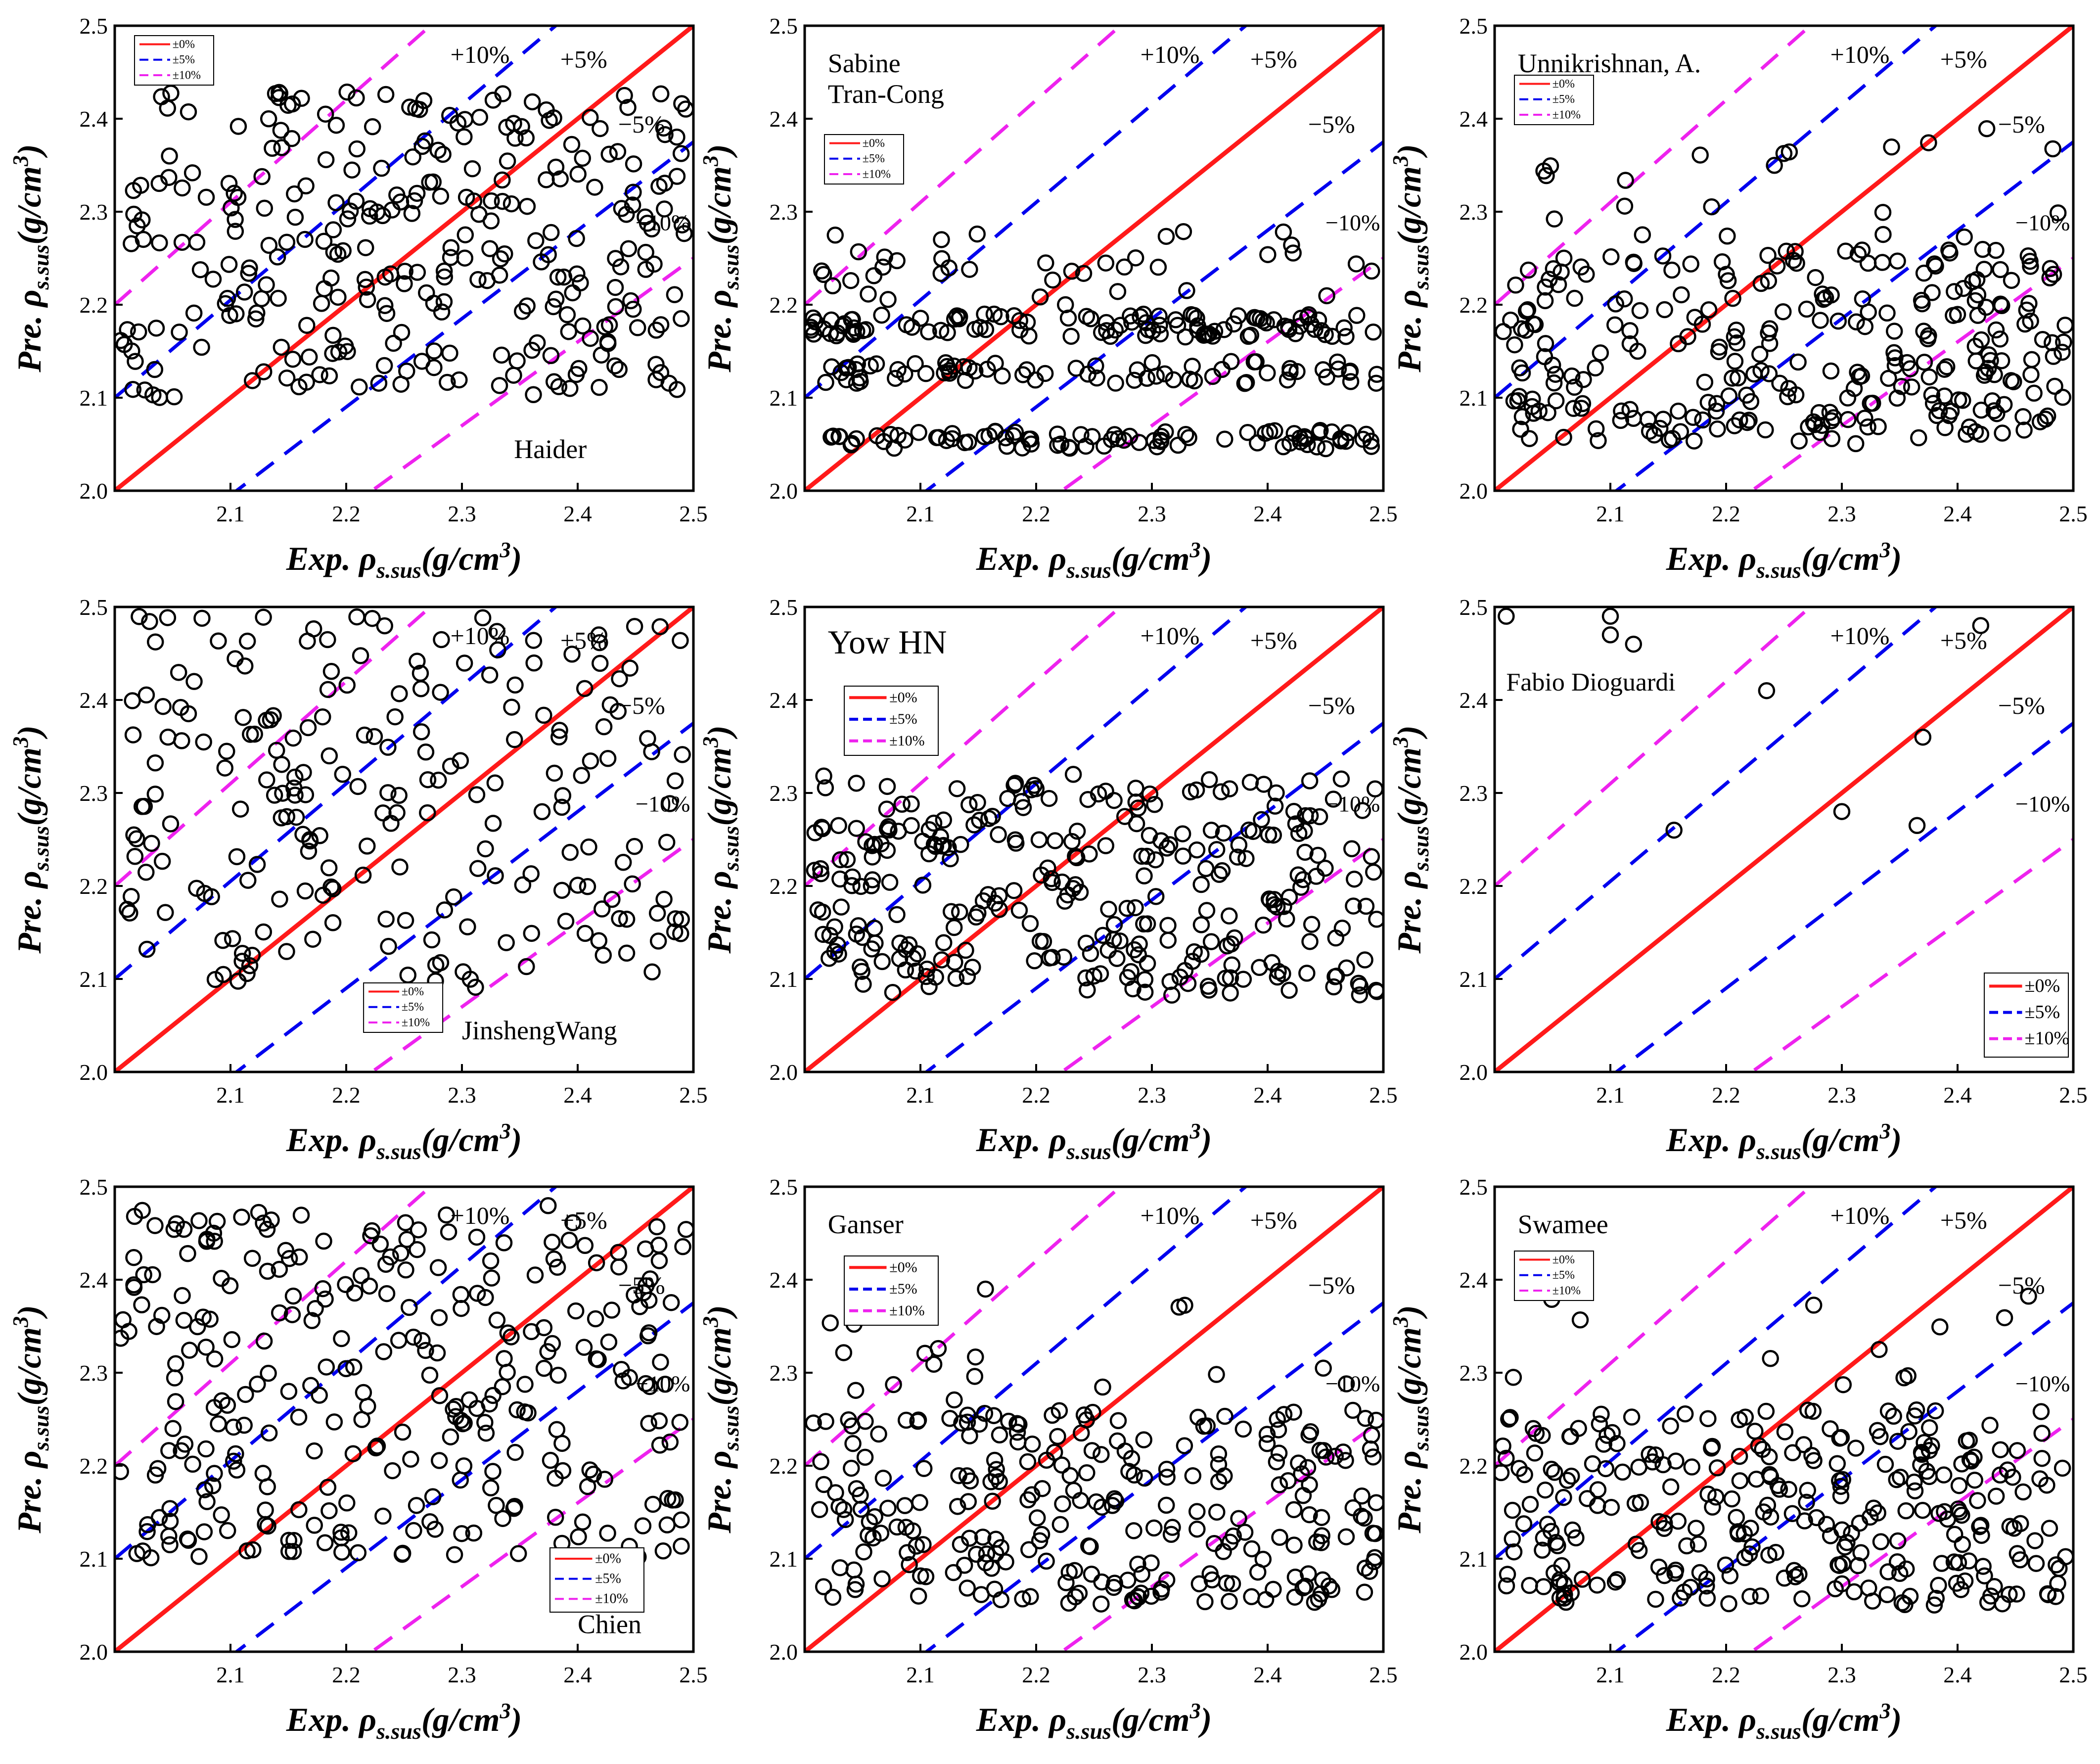 The image size is (2100, 1764). I want to click on x-tick-label: 2.4, so click(1267, 1674).